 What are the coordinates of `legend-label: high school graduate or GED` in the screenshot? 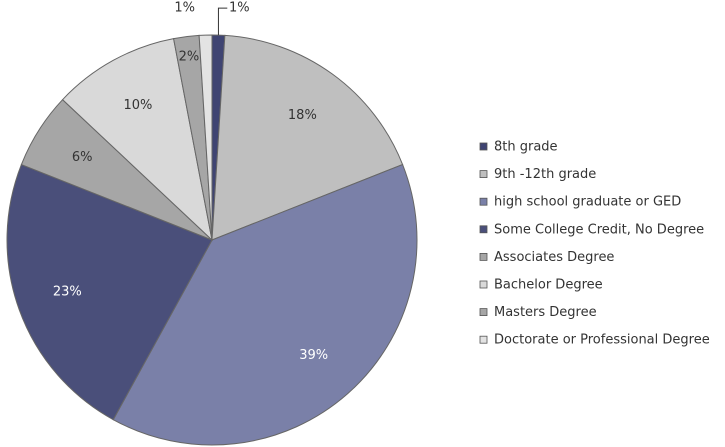 It's located at (587, 202).